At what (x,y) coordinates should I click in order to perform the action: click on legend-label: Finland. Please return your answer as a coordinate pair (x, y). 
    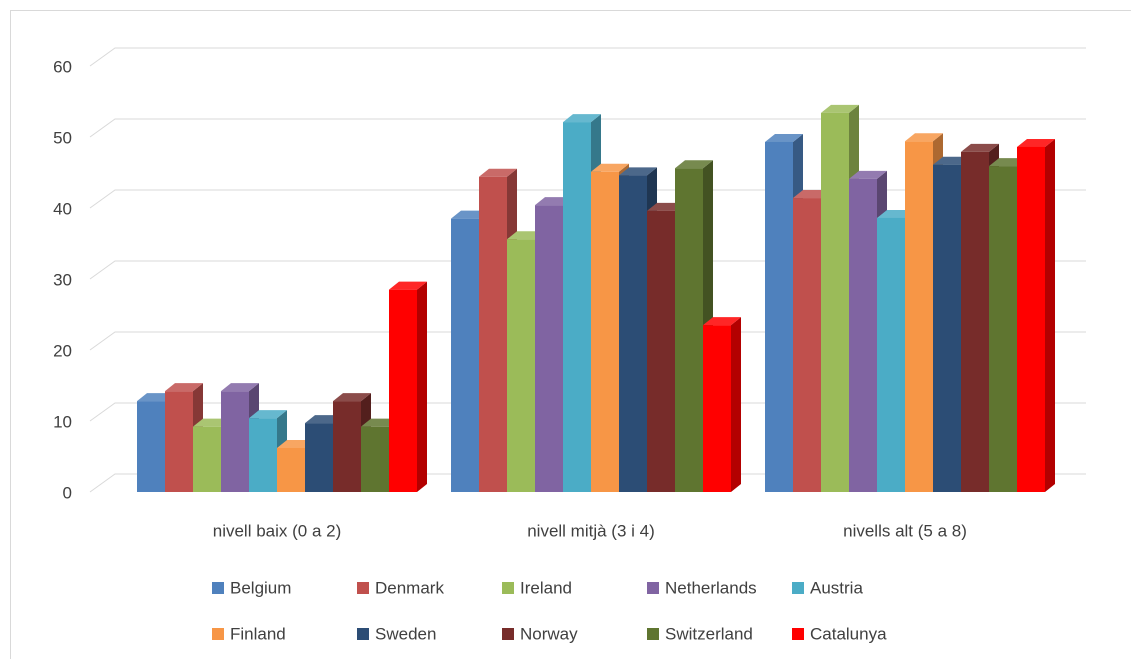
    Looking at the image, I should click on (258, 633).